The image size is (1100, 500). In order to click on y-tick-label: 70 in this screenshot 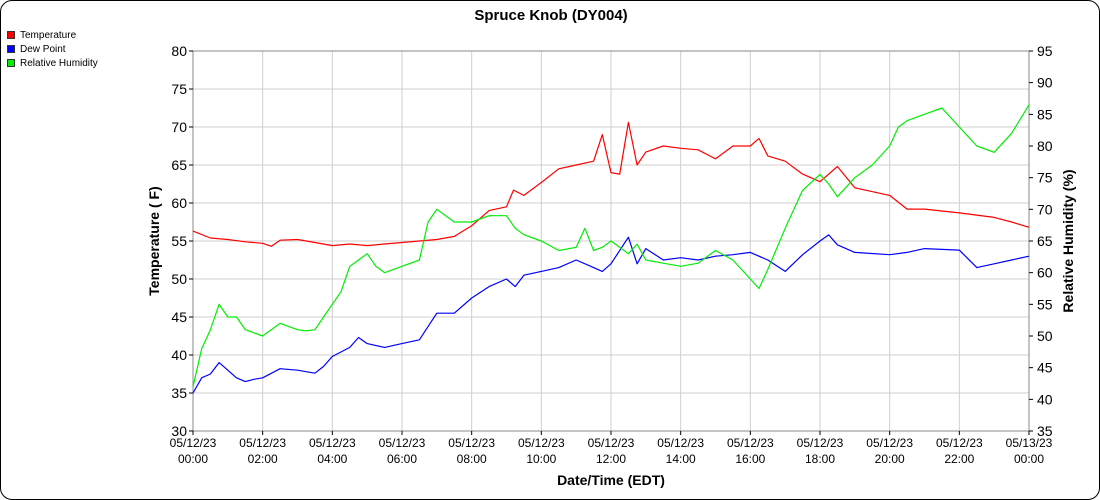, I will do `click(179, 127)`.